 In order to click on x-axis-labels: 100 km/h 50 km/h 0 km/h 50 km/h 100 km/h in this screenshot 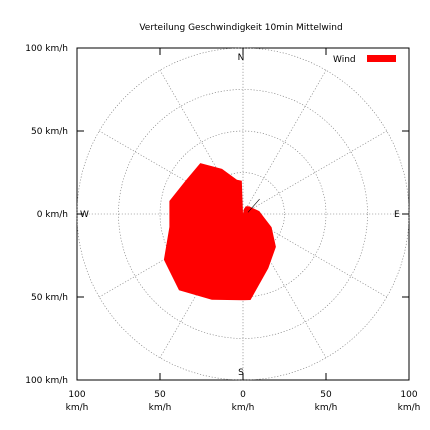, I will do `click(243, 401)`.